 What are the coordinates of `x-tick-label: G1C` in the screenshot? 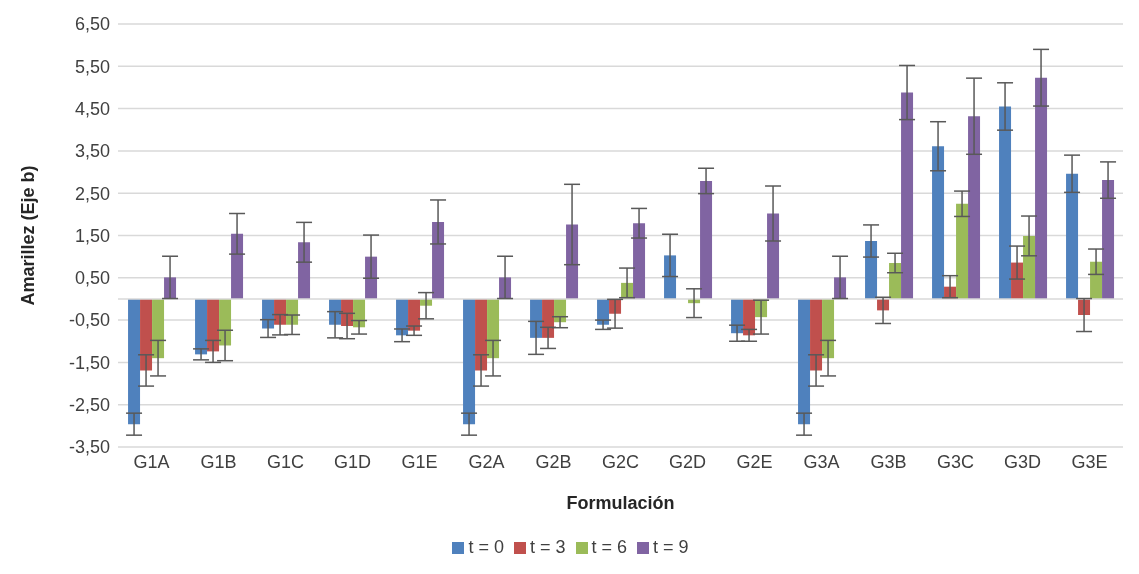 It's located at (285, 461).